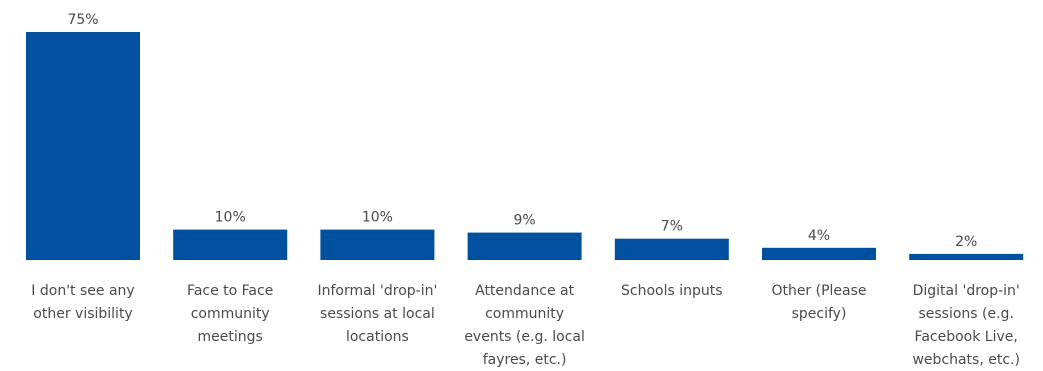 This screenshot has width=1043, height=371. What do you see at coordinates (818, 302) in the screenshot?
I see `category-label-6: Other (Please specify)` at bounding box center [818, 302].